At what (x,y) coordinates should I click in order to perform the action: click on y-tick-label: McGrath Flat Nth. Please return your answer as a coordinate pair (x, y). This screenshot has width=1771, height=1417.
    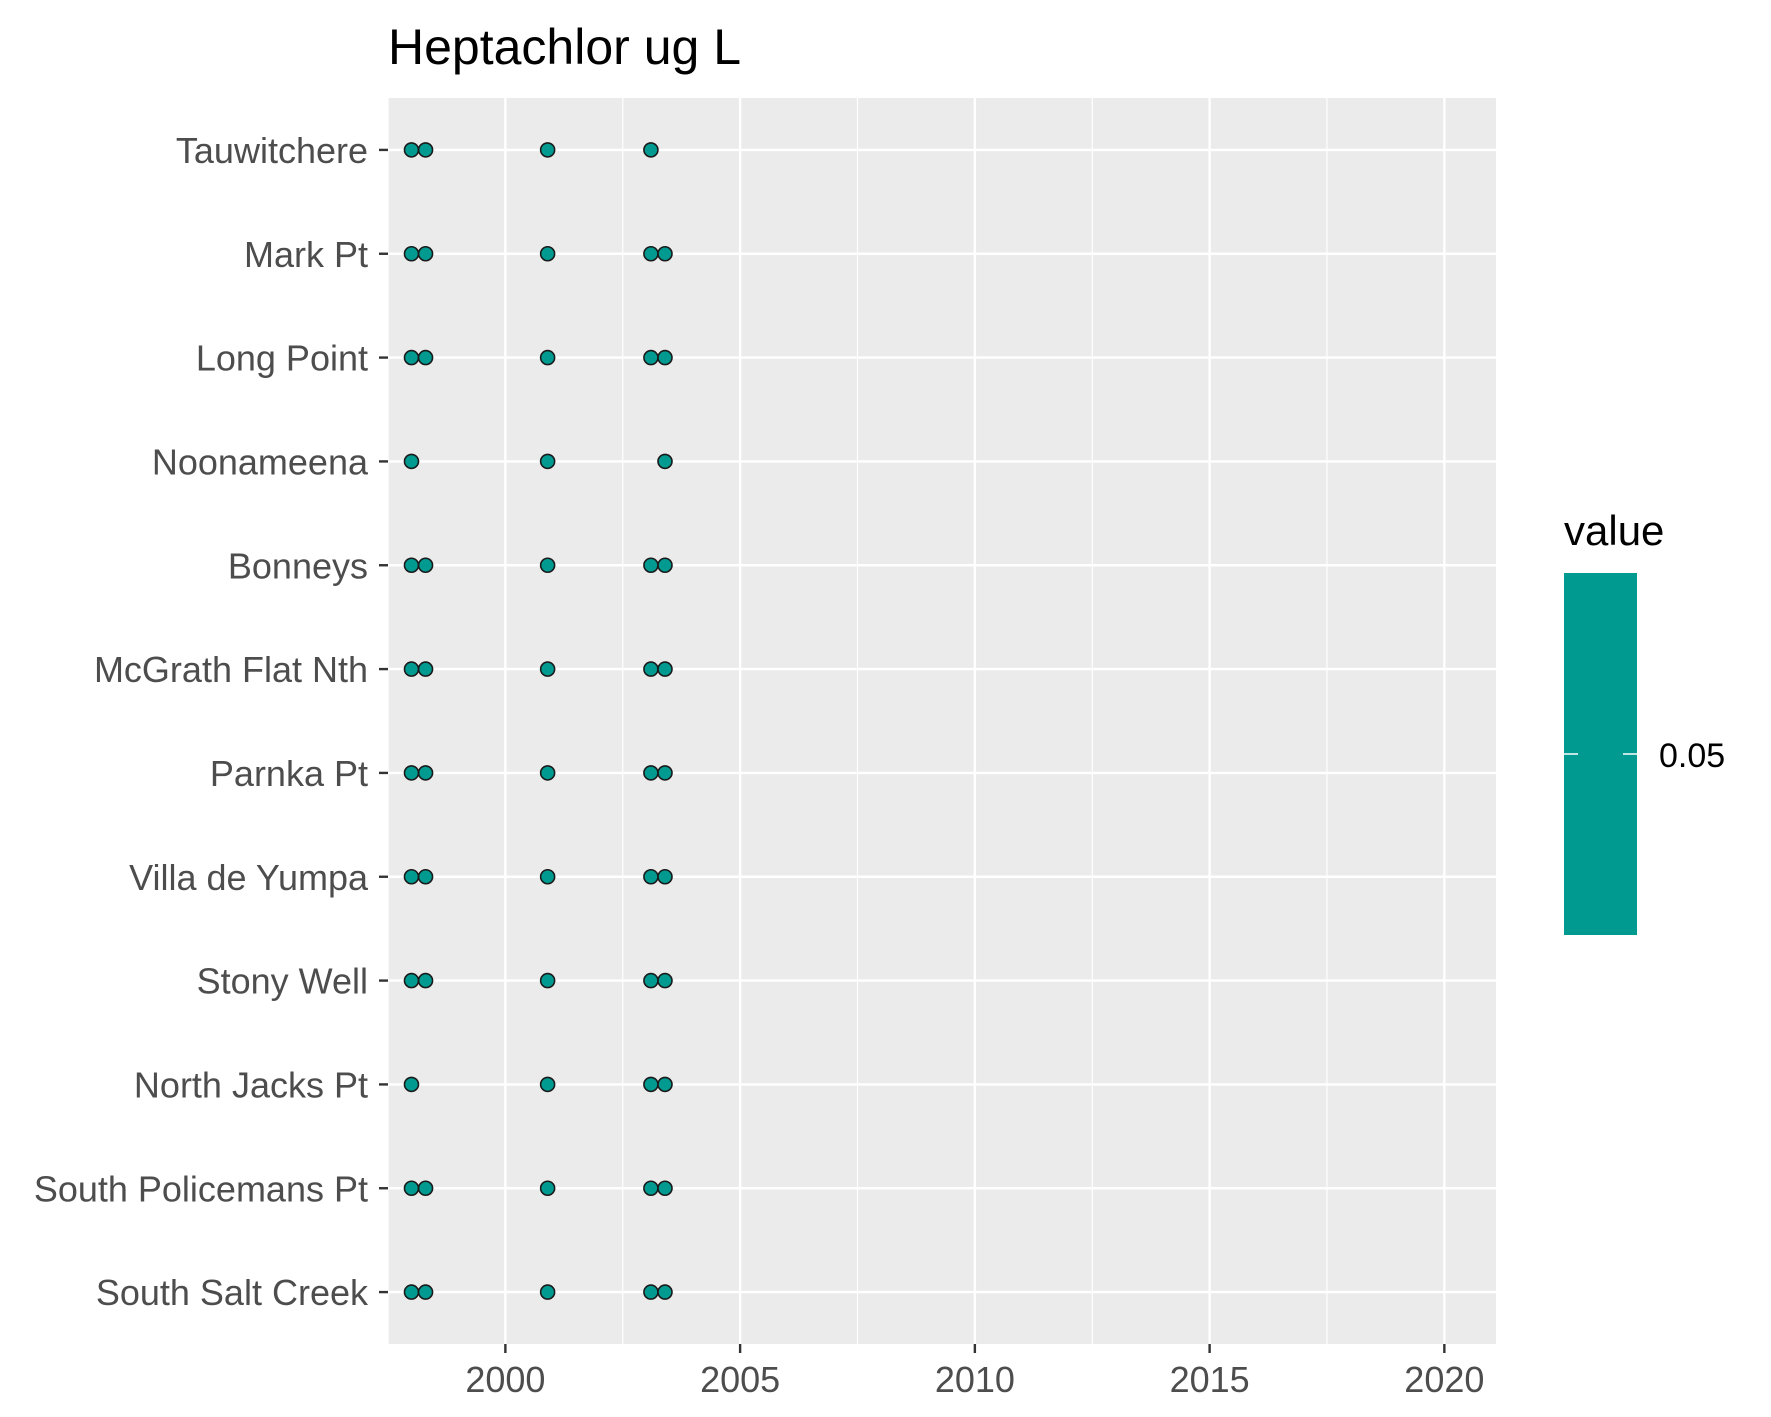
    Looking at the image, I should click on (231, 669).